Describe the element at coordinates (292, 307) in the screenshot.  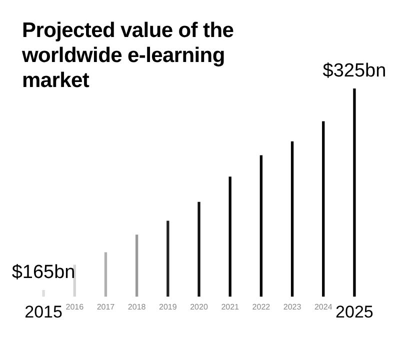
I see `x-tick-label: 2023` at that location.